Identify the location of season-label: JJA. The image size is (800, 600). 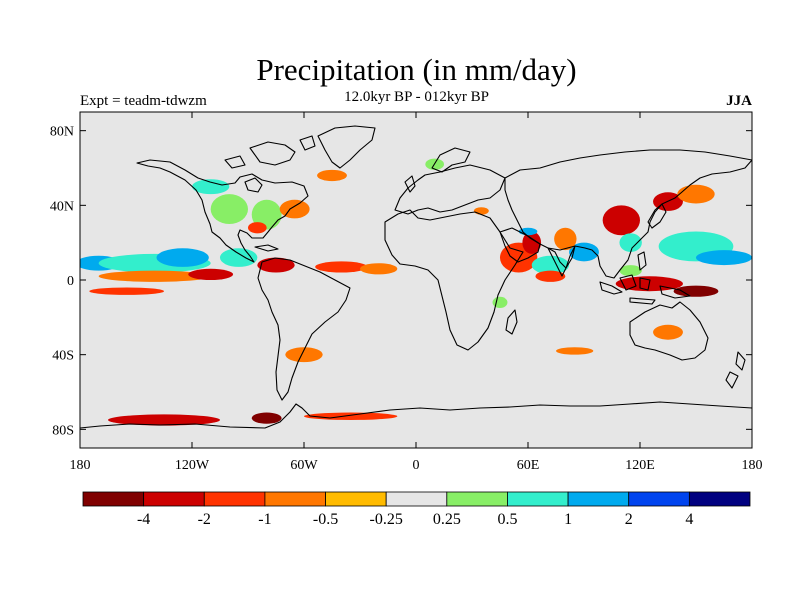
(739, 101).